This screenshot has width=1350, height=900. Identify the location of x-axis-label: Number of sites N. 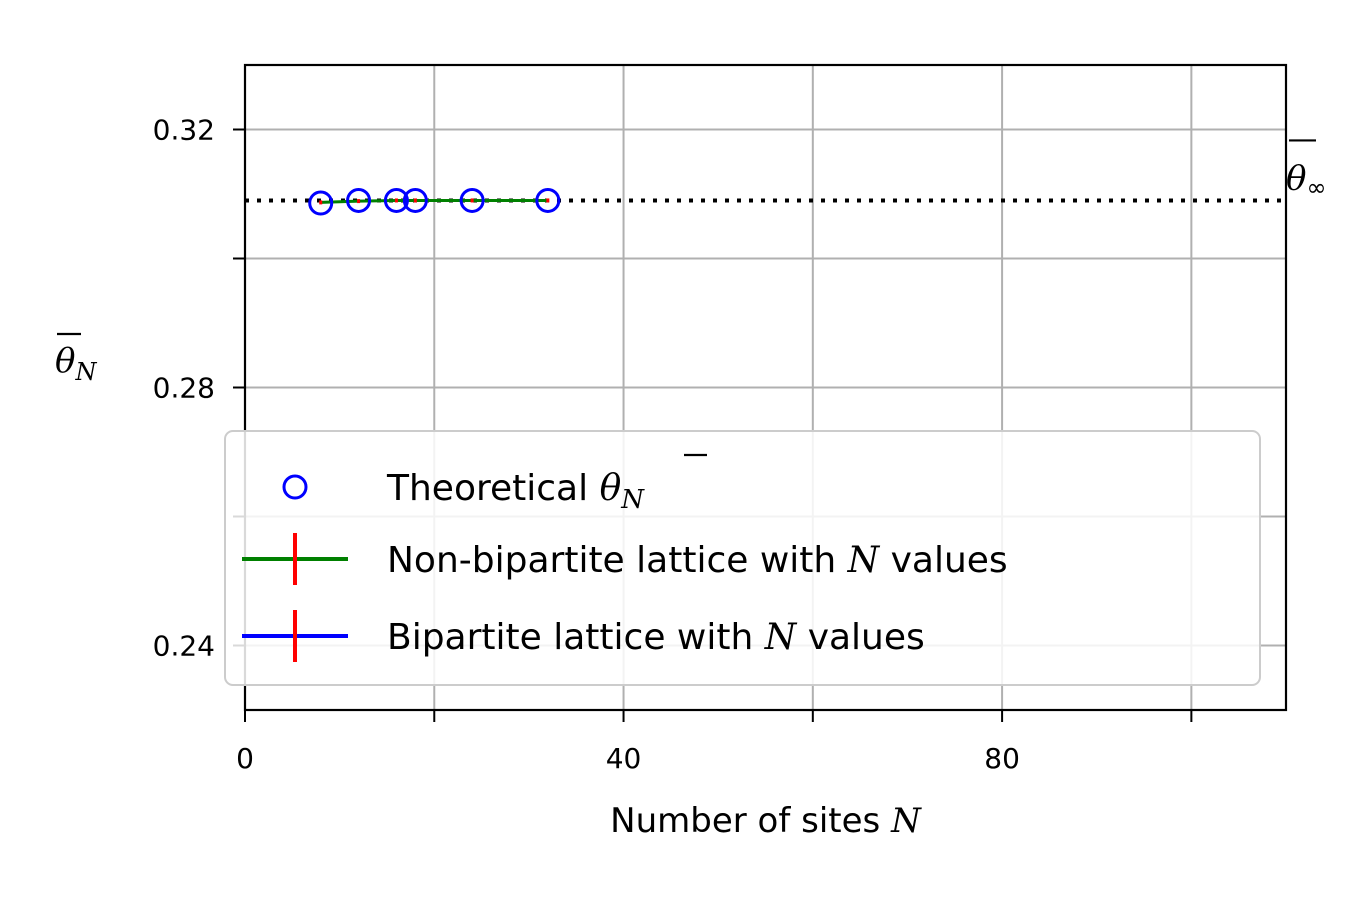
(766, 821).